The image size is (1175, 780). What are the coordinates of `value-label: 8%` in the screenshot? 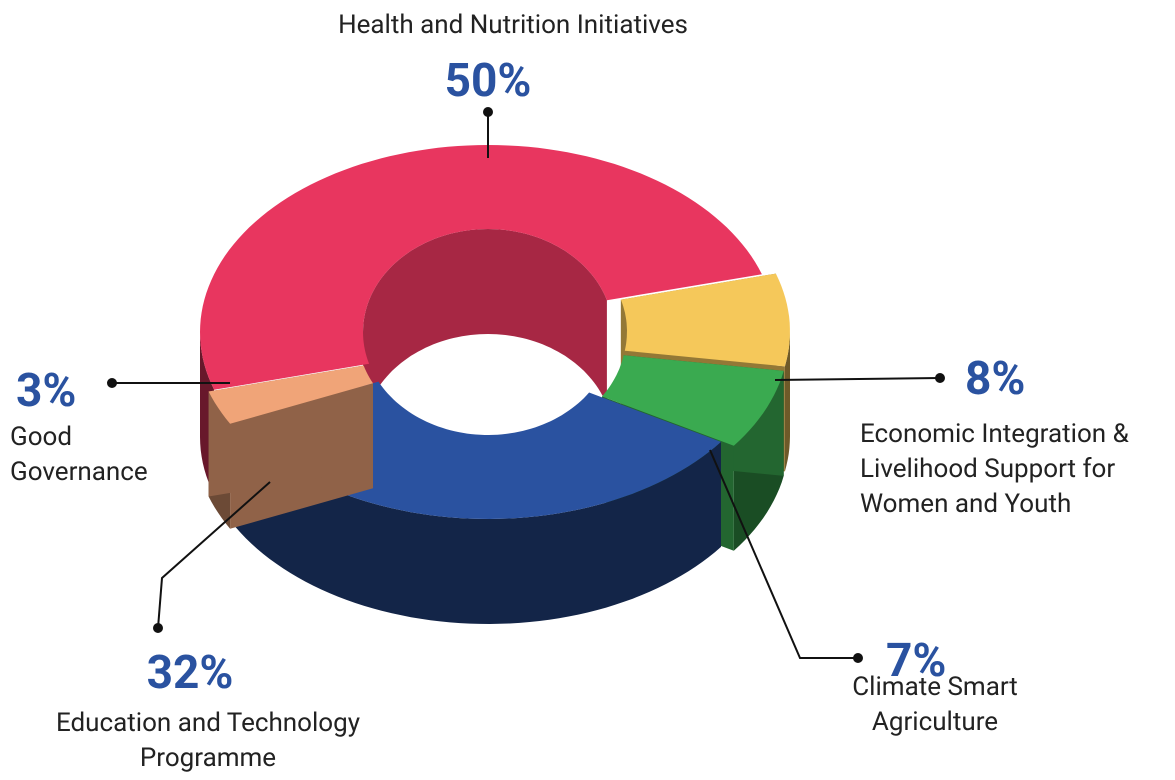 It's located at (995, 379).